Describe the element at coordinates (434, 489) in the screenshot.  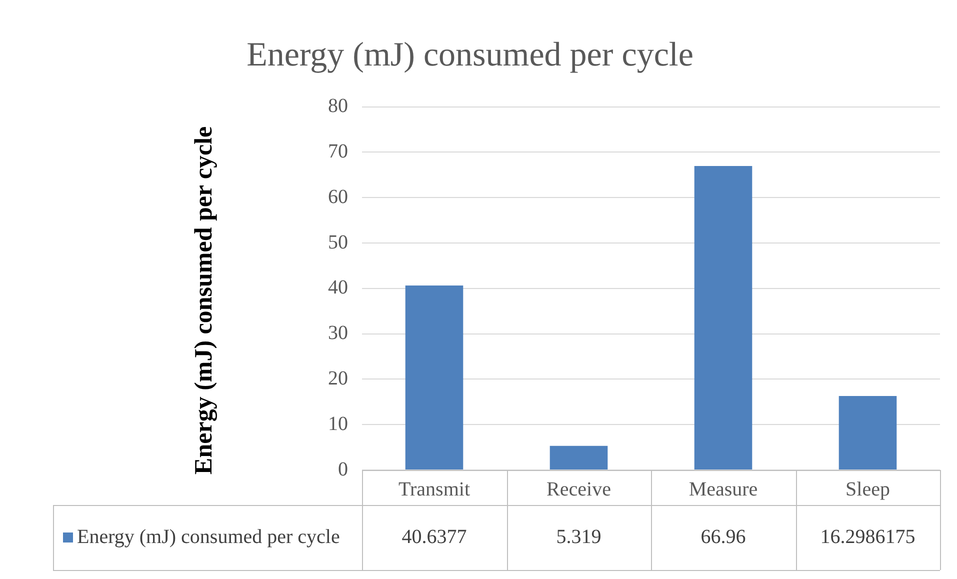
I see `x-tick-label: Transmit` at that location.